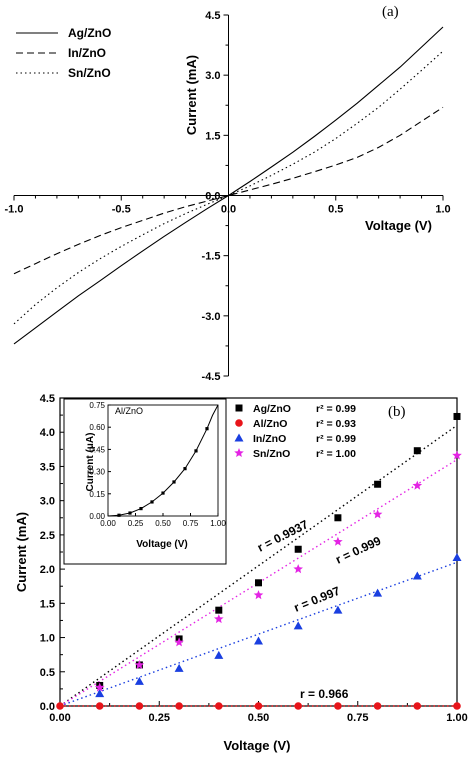 Image resolution: width=474 pixels, height=758 pixels. Describe the element at coordinates (258, 718) in the screenshot. I see `panel-b-x-tick-label: 0.50` at that location.